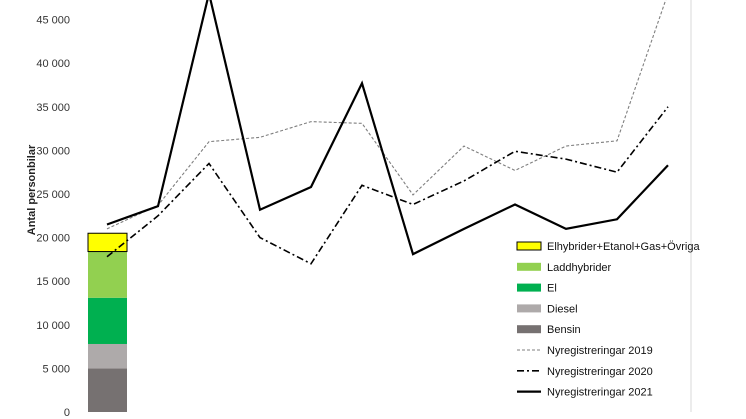 This screenshot has height=419, width=746. Describe the element at coordinates (579, 268) in the screenshot. I see `legend-label: Laddhybrider` at that location.